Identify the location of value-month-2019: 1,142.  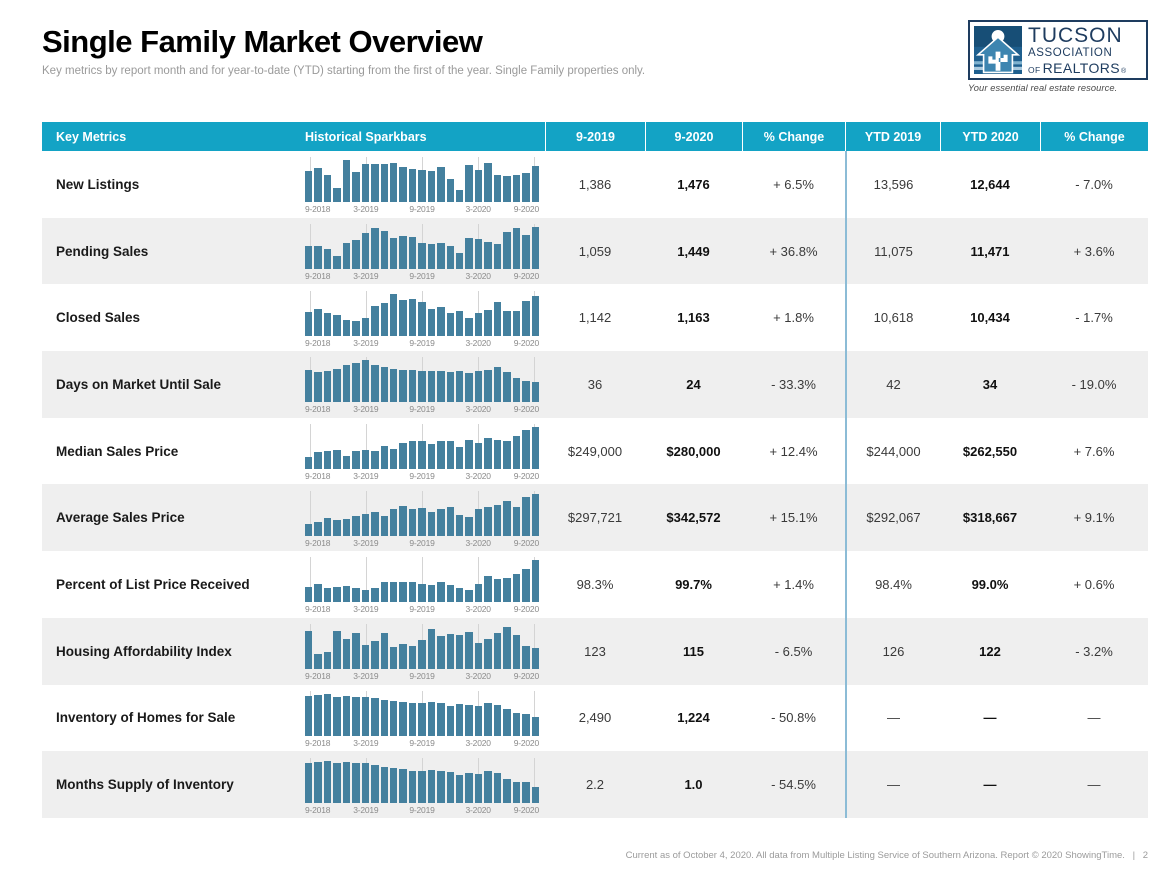
(595, 318).